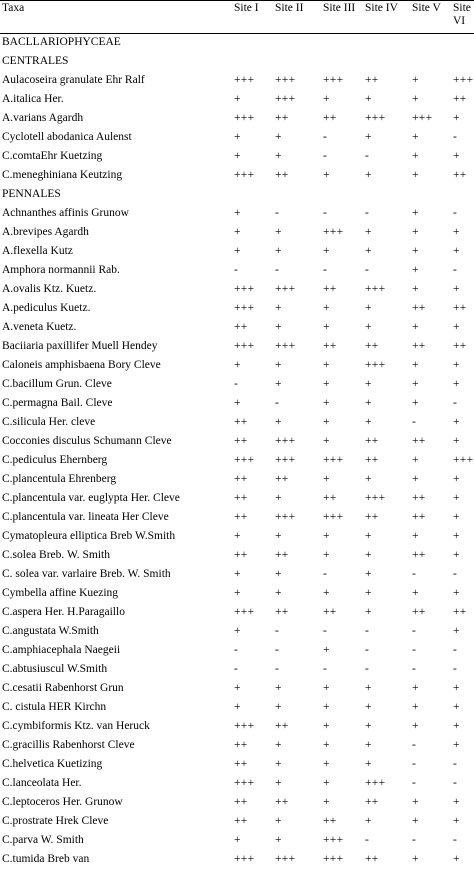 The height and width of the screenshot is (869, 474). Describe the element at coordinates (252, 194) in the screenshot. I see `site-1-value` at that location.